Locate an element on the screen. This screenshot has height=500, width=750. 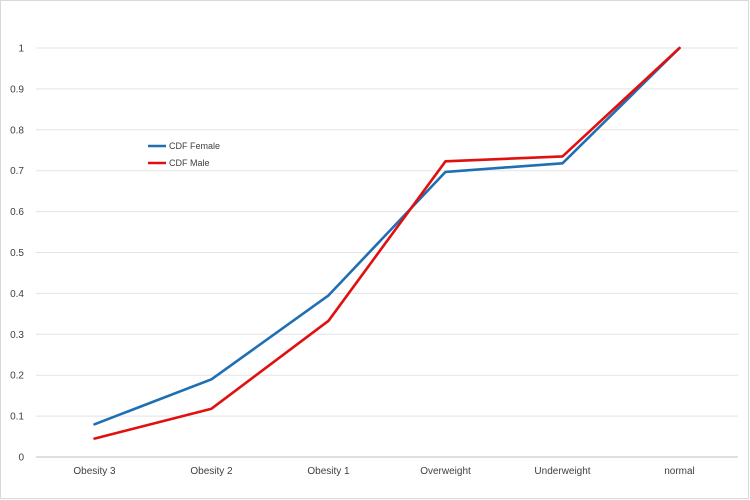
y-tick-label: 0.6 is located at coordinates (17, 212).